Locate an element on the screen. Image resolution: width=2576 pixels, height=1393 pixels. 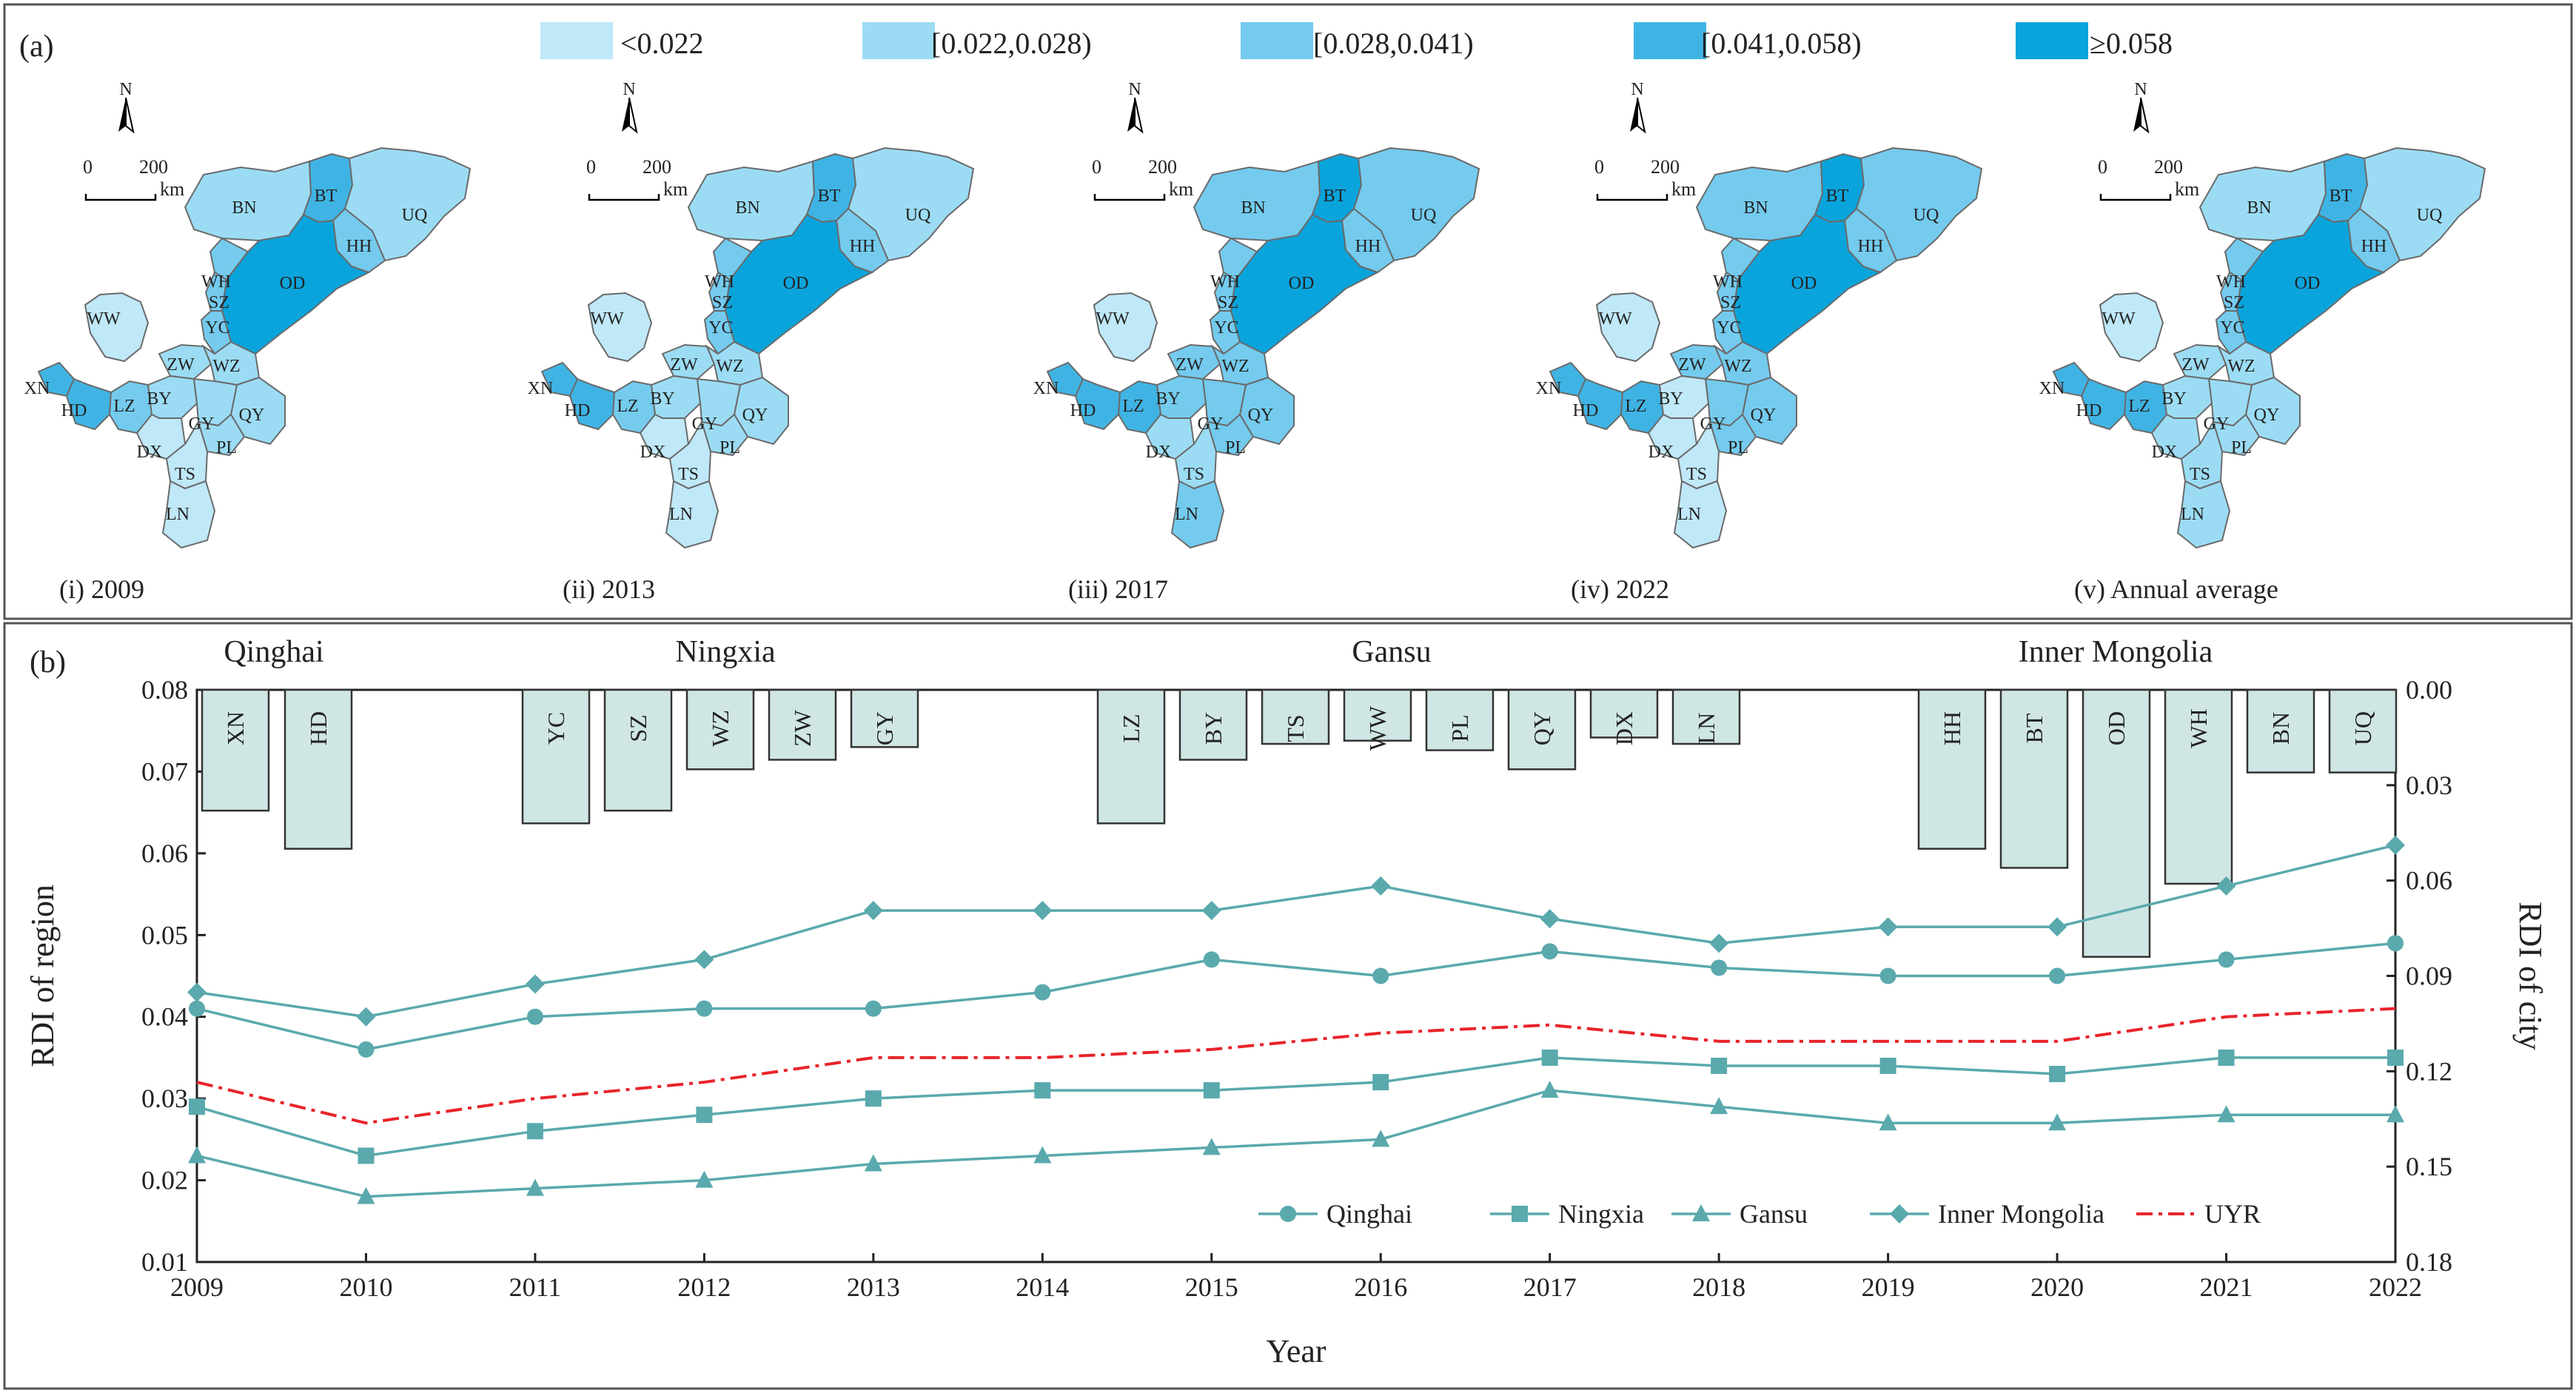
legend-label-2: [0.028,0.041) is located at coordinates (1393, 43).